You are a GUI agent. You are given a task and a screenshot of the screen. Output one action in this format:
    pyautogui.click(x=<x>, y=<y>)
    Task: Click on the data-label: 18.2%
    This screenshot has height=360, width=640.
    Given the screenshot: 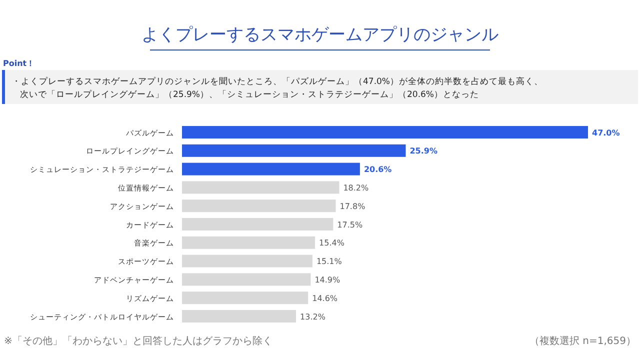 What is the action you would take?
    pyautogui.click(x=356, y=187)
    